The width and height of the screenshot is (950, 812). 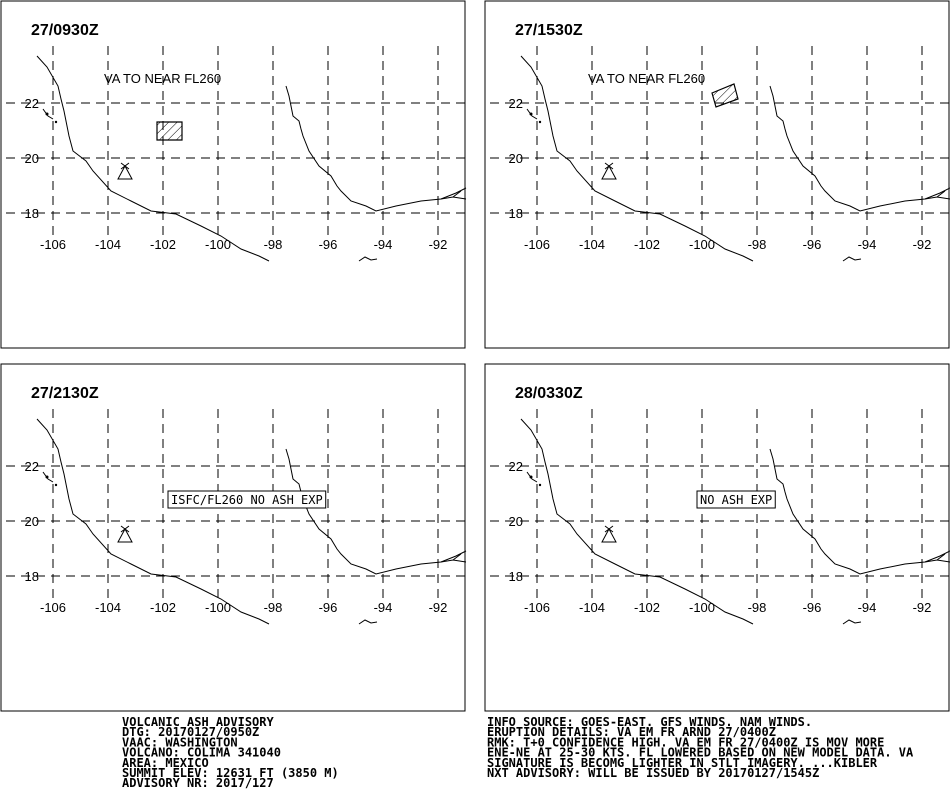 I want to click on advisory-line: ERUPTION DETAILS: VA EM FR ARND 27/0400Z, so click(x=631, y=732).